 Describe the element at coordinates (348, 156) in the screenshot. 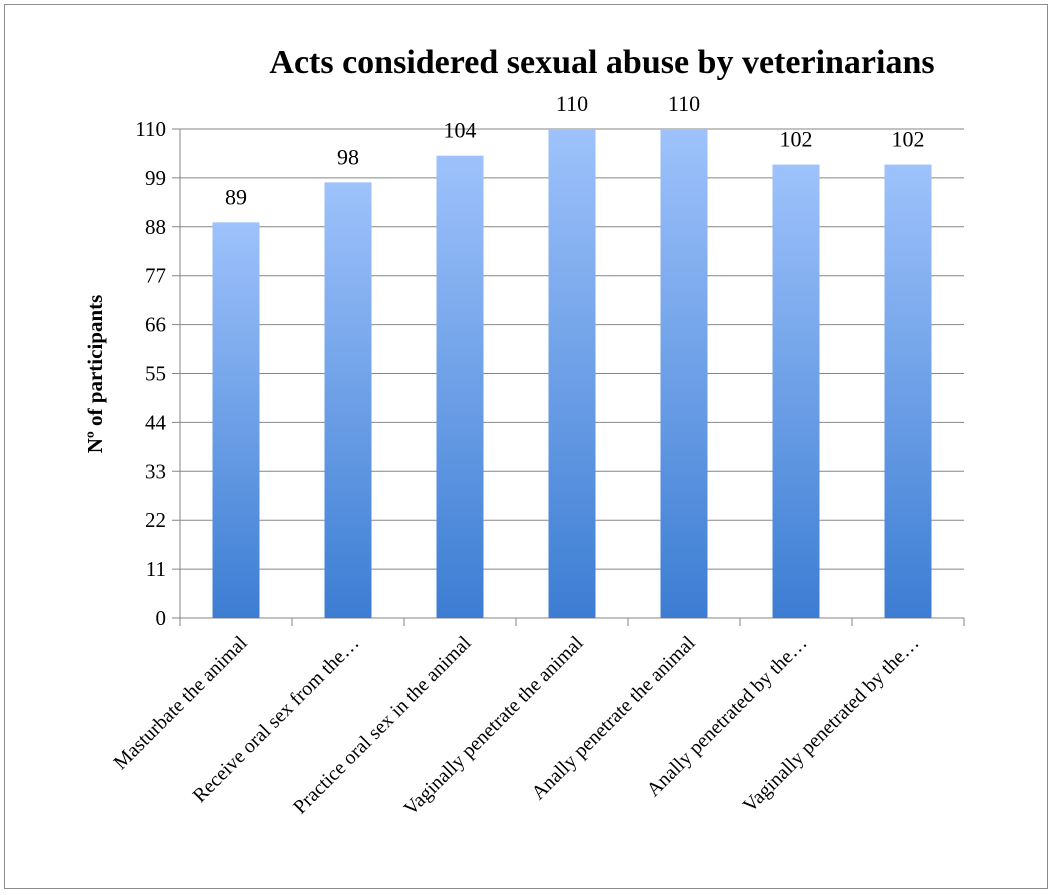

I see `data-label: 98` at that location.